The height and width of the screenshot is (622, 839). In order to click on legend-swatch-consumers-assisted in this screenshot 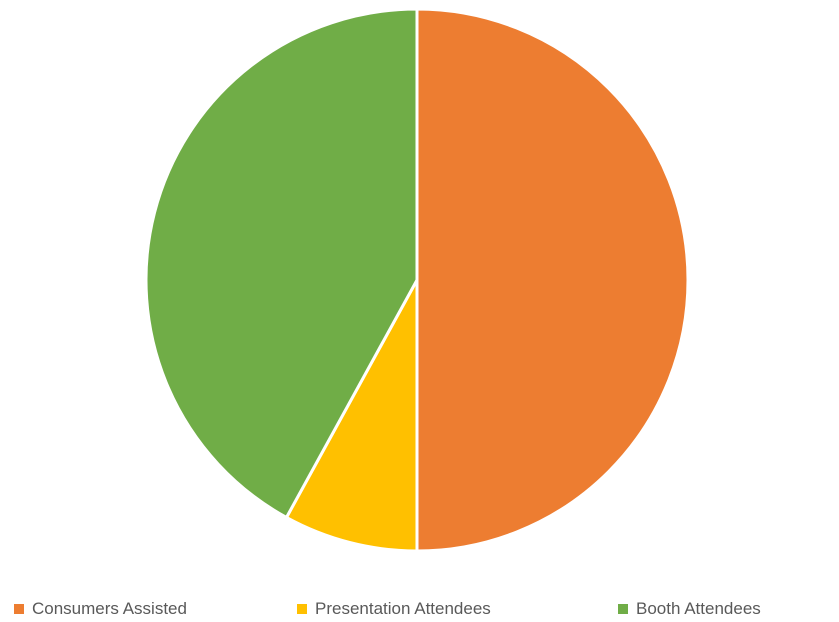, I will do `click(19, 609)`.